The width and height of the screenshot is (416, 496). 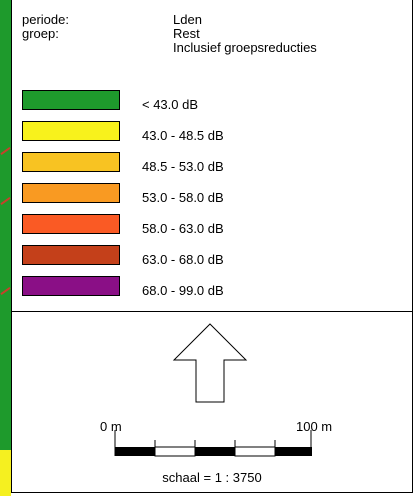 I want to click on legend-class-label: 58.0 - 63.0 dB, so click(x=183, y=228).